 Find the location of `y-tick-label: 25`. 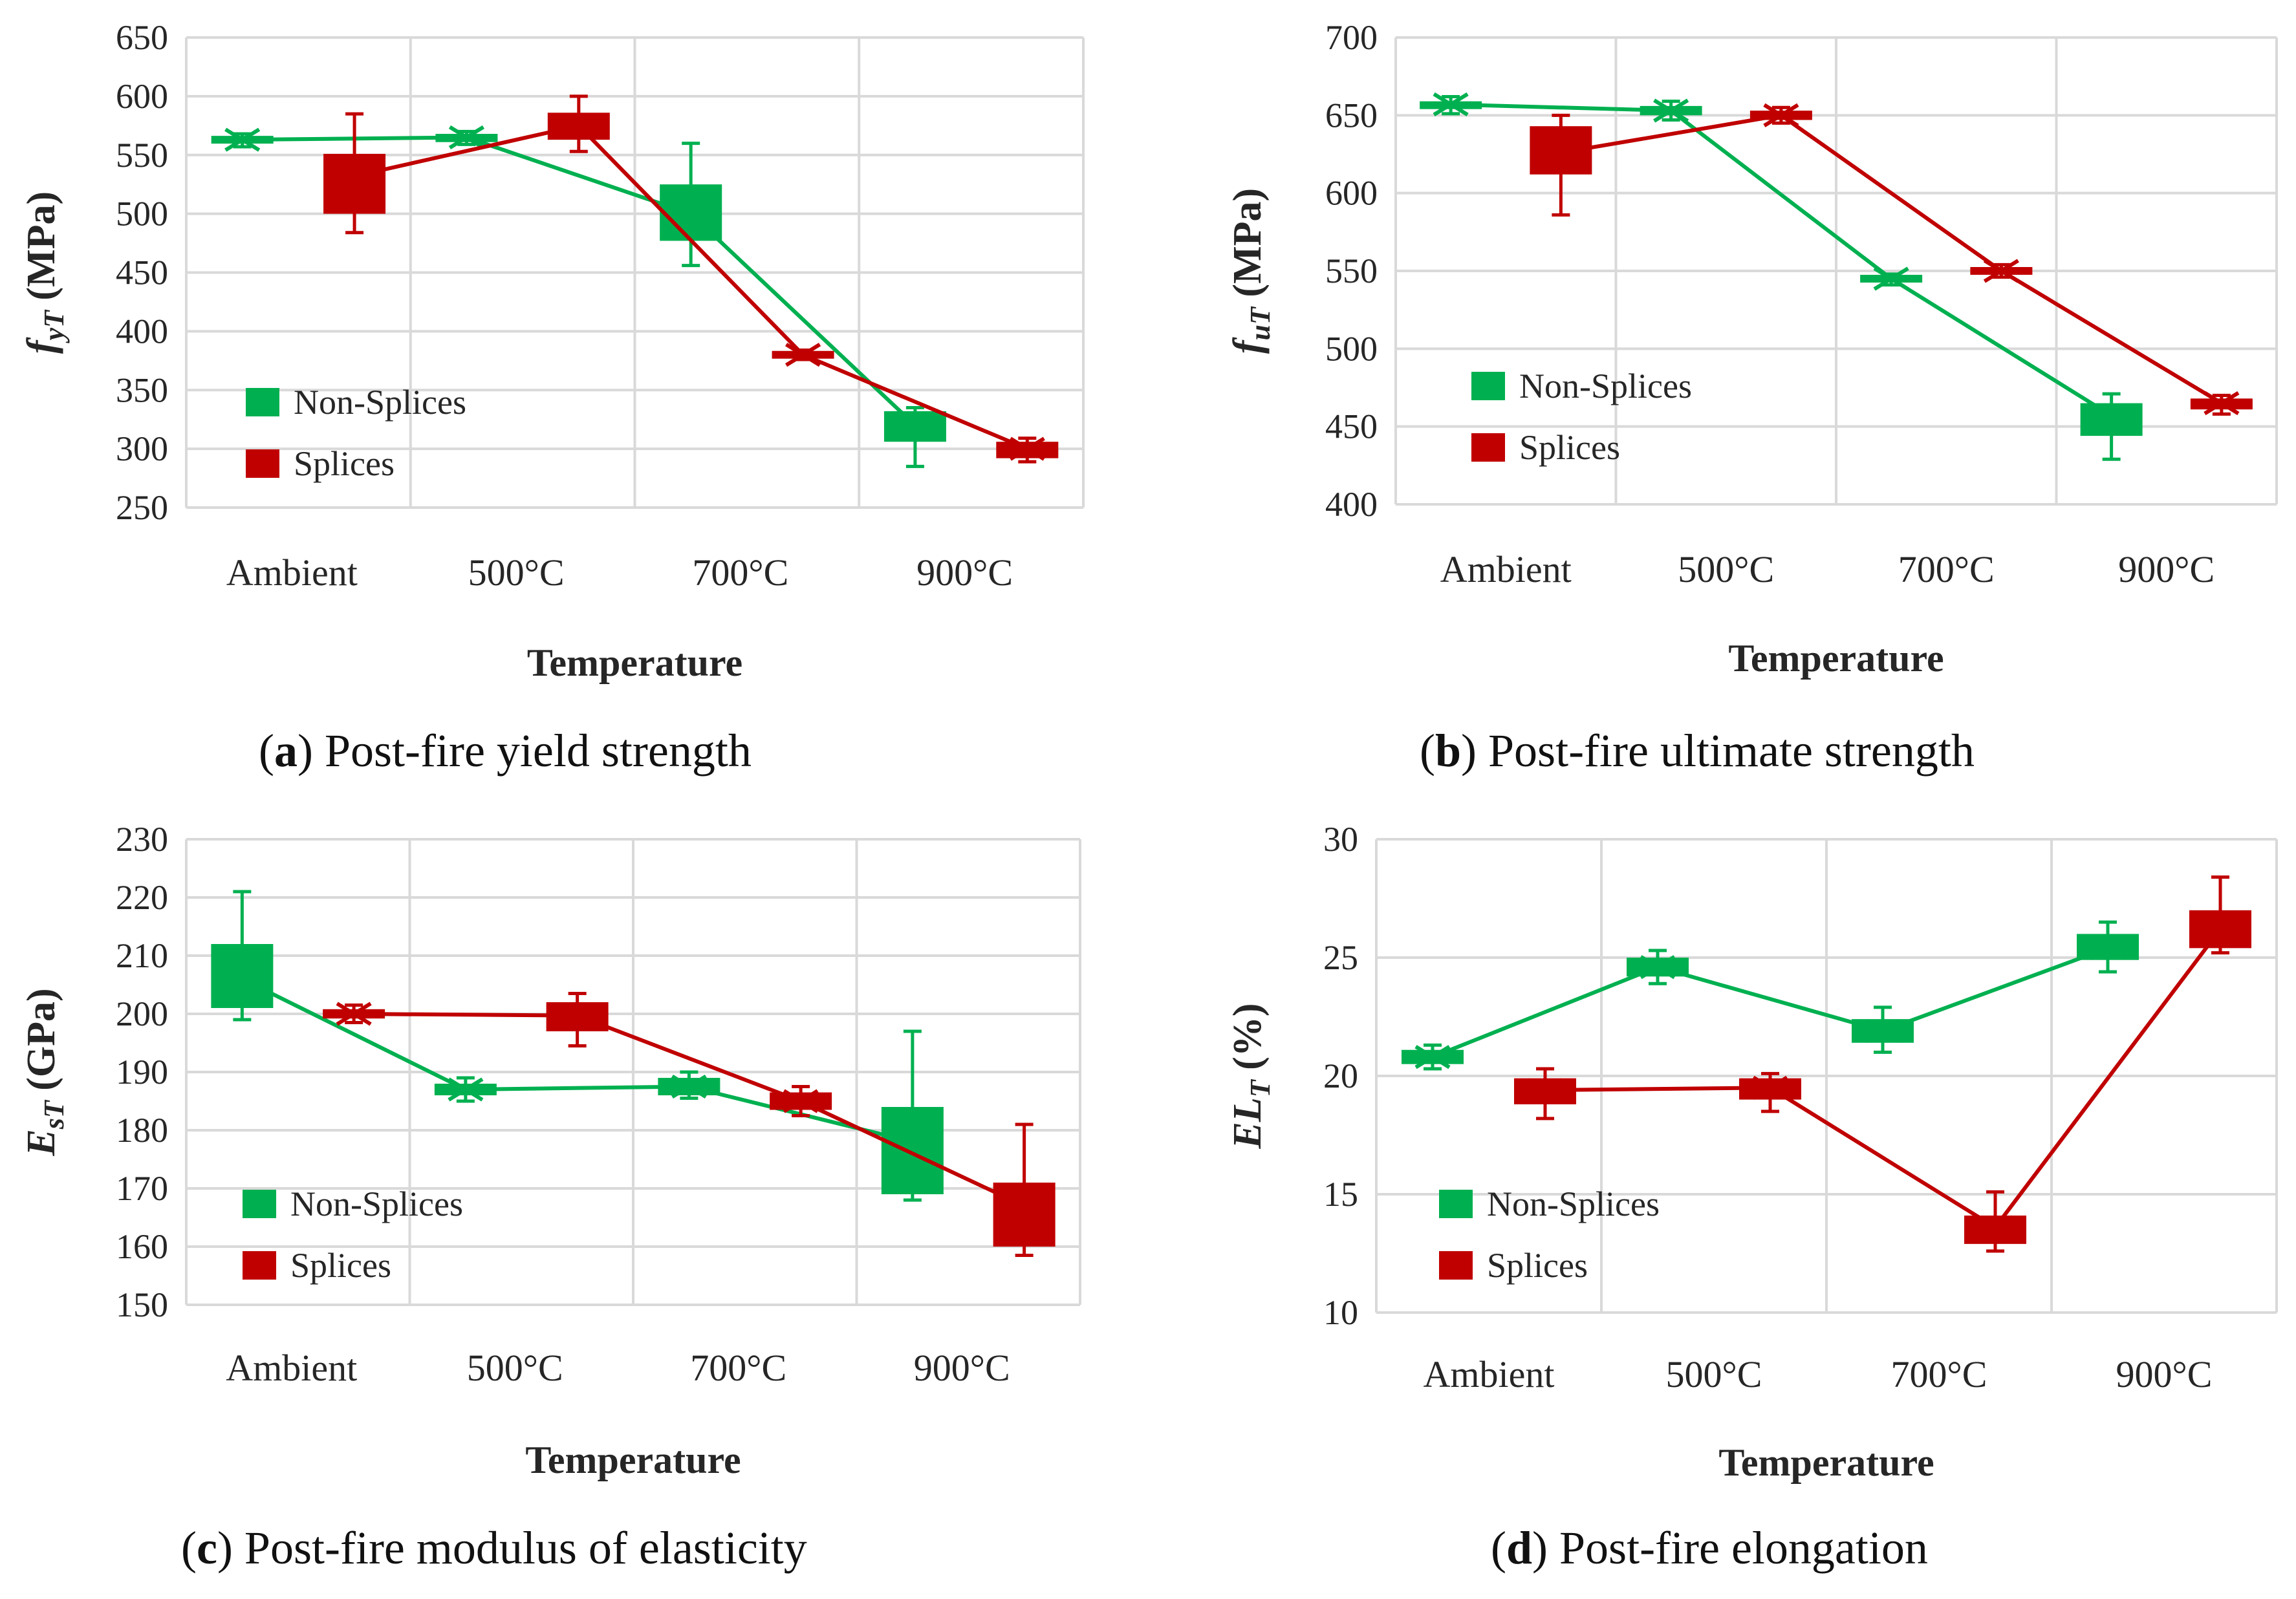

y-tick-label: 25 is located at coordinates (1340, 957).